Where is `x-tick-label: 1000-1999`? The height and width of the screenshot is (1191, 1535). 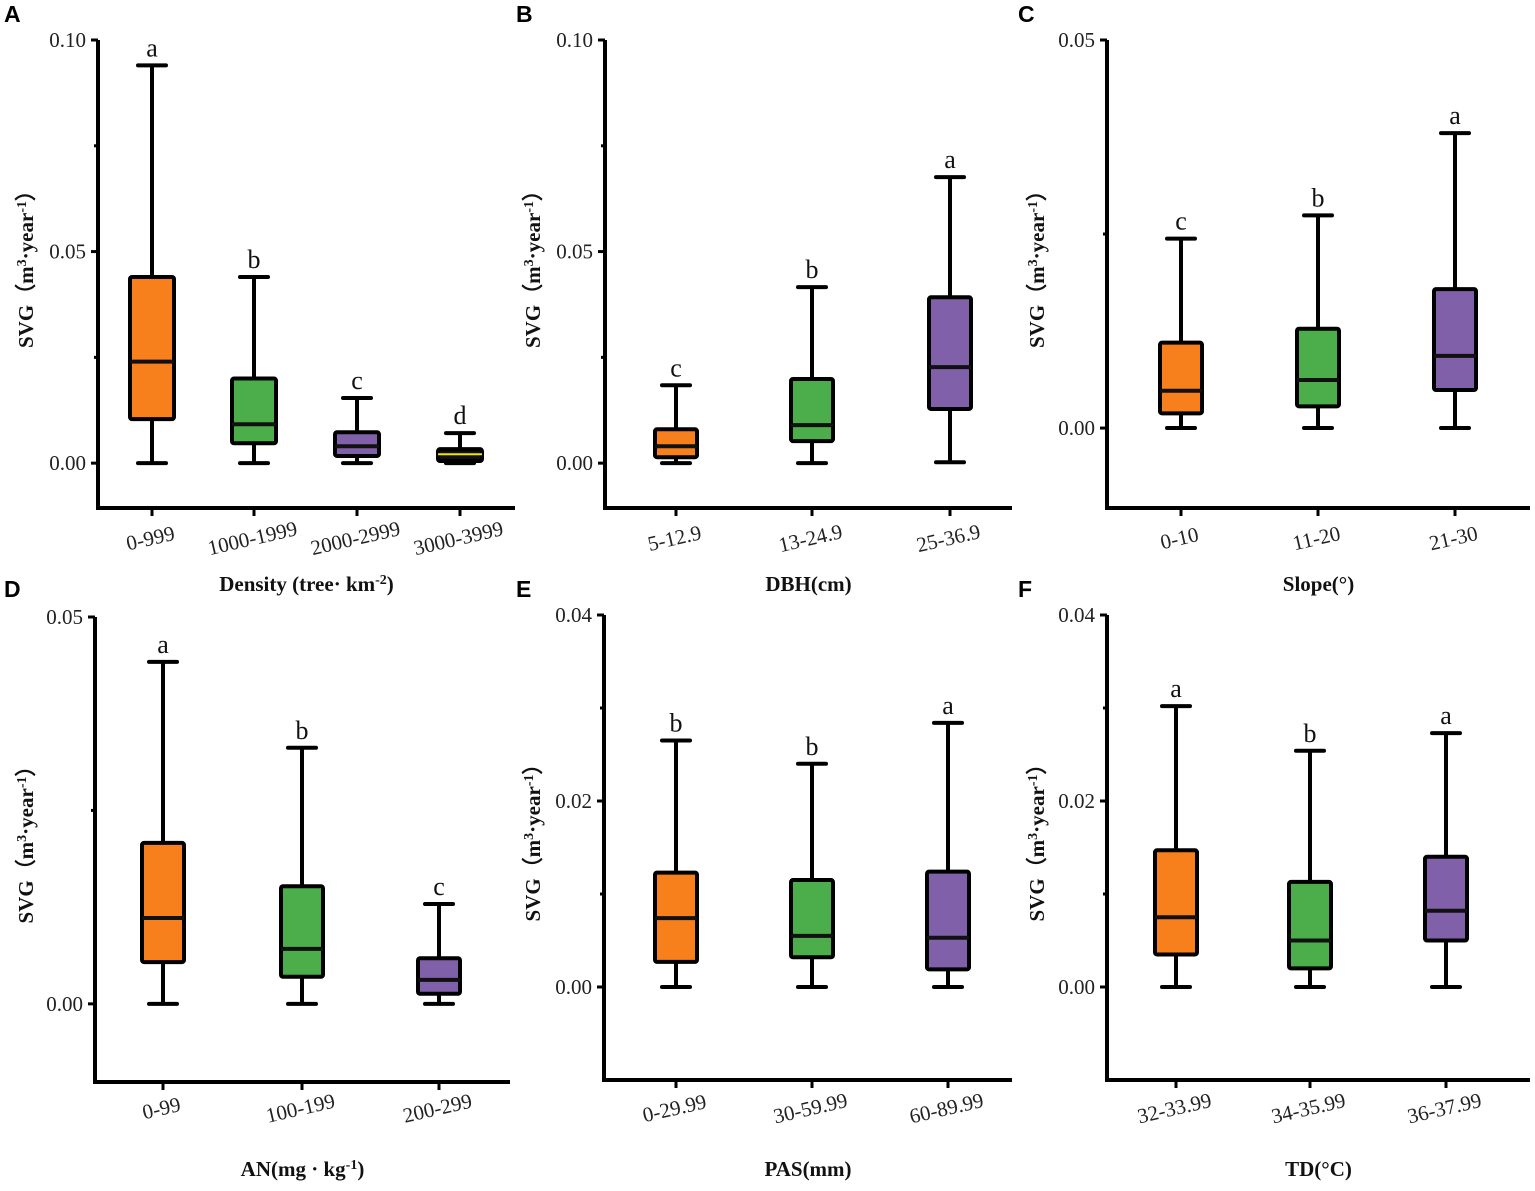
x-tick-label: 1000-1999 is located at coordinates (252, 538).